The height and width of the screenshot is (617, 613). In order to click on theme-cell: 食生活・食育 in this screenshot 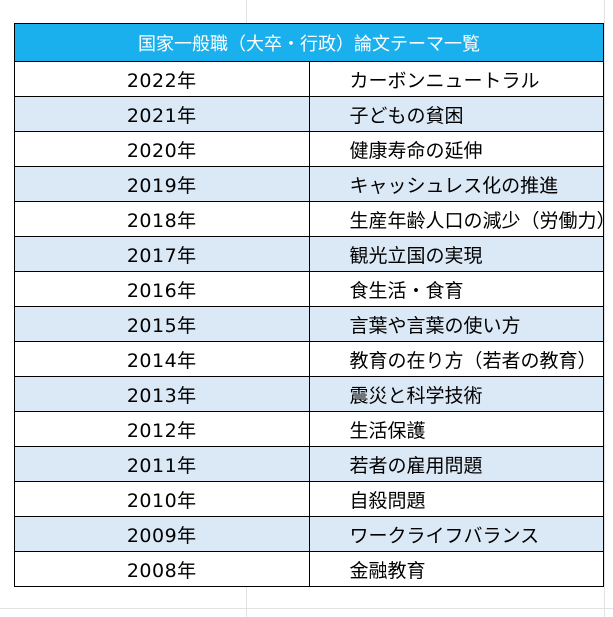, I will do `click(456, 289)`.